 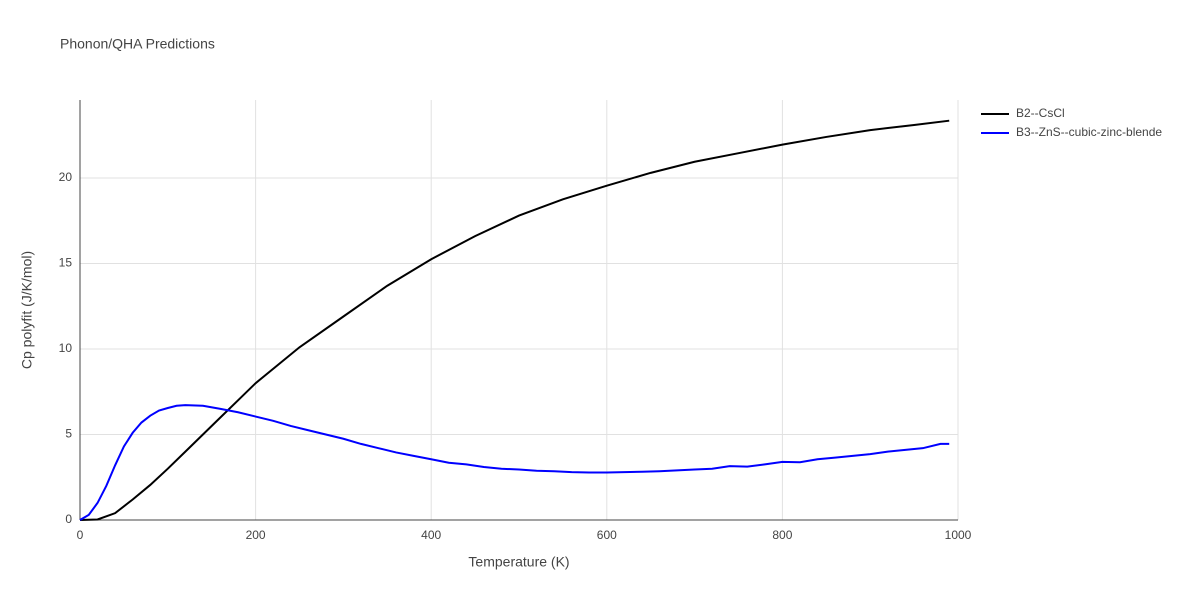 I want to click on legend-label: B2--CsCl, so click(x=1040, y=113).